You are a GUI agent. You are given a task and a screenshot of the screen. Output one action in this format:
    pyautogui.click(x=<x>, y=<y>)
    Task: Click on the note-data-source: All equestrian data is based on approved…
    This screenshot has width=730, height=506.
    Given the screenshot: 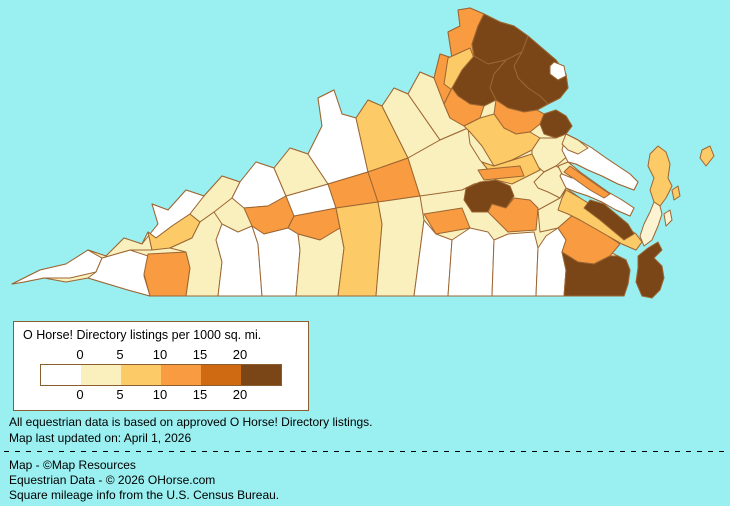 What is the action you would take?
    pyautogui.click(x=191, y=422)
    